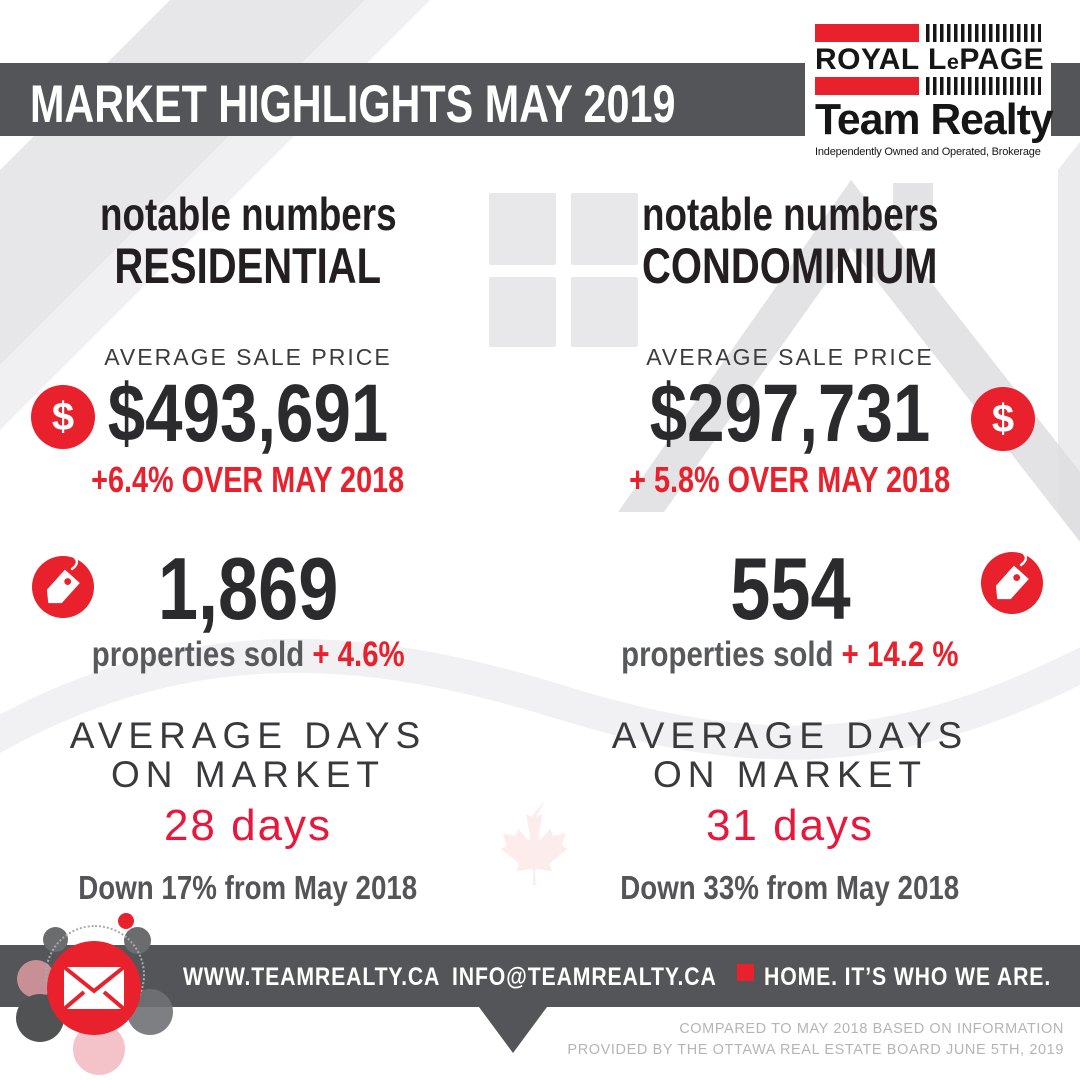  Describe the element at coordinates (534, 843) in the screenshot. I see `maple-leaf-icon` at that location.